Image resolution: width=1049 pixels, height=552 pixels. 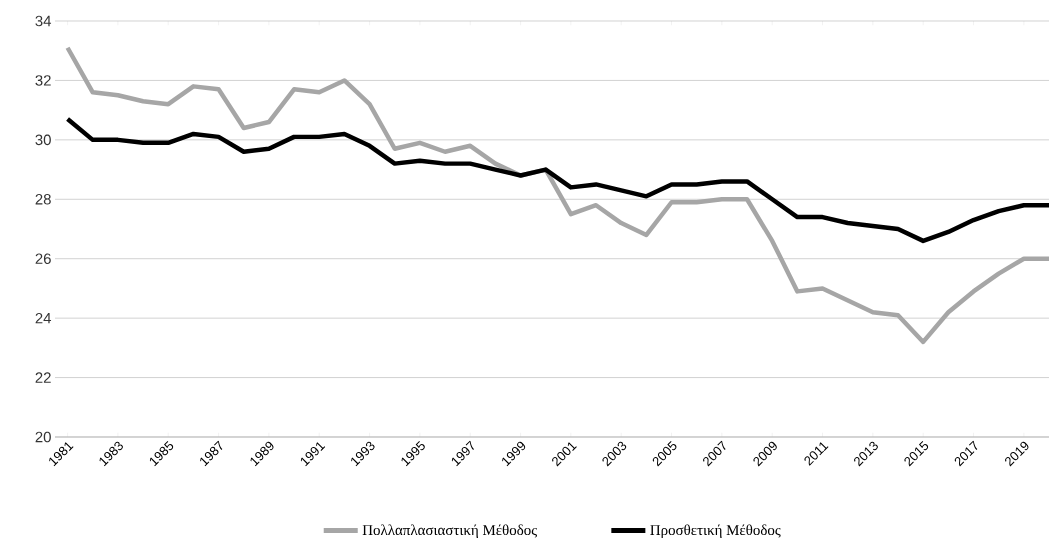 I want to click on legend-label: Προσθετική Μέθοδος, so click(x=715, y=531).